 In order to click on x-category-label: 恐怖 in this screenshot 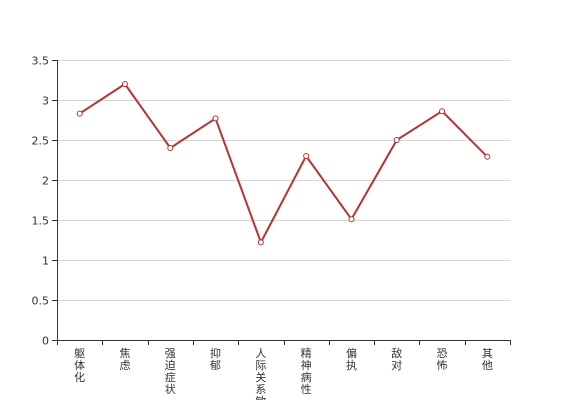, I will do `click(442, 359)`.